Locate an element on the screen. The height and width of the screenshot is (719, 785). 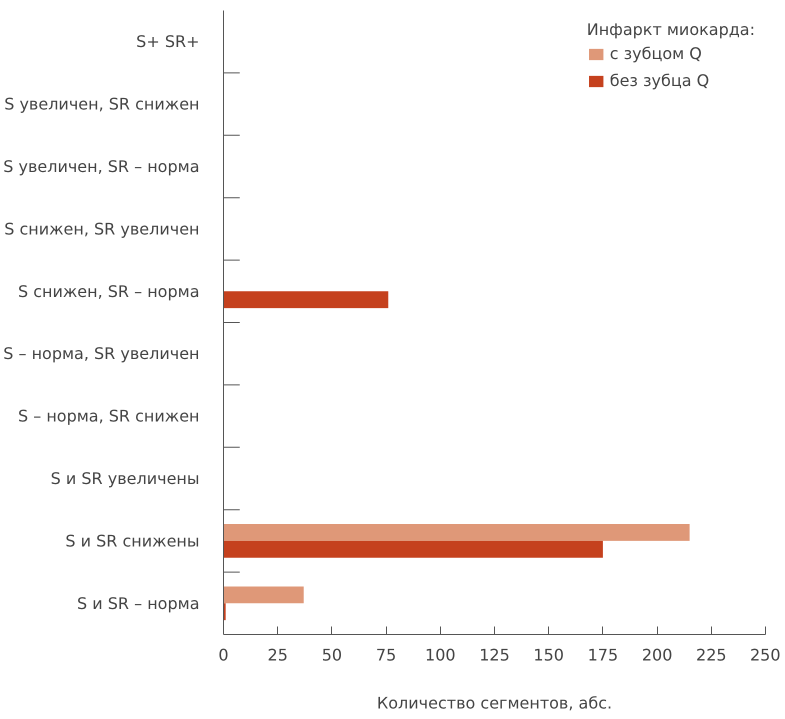
x-tick-label: 150 is located at coordinates (548, 655).